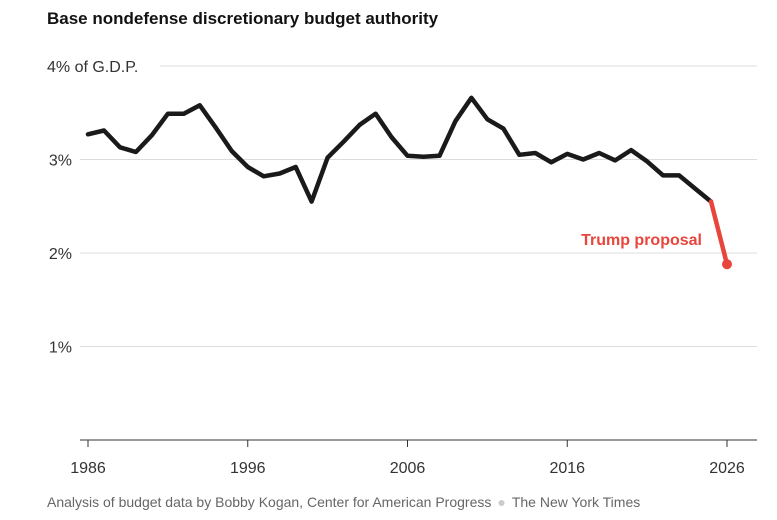 This screenshot has width=777, height=520. I want to click on x-tick-label: 1996, so click(248, 468).